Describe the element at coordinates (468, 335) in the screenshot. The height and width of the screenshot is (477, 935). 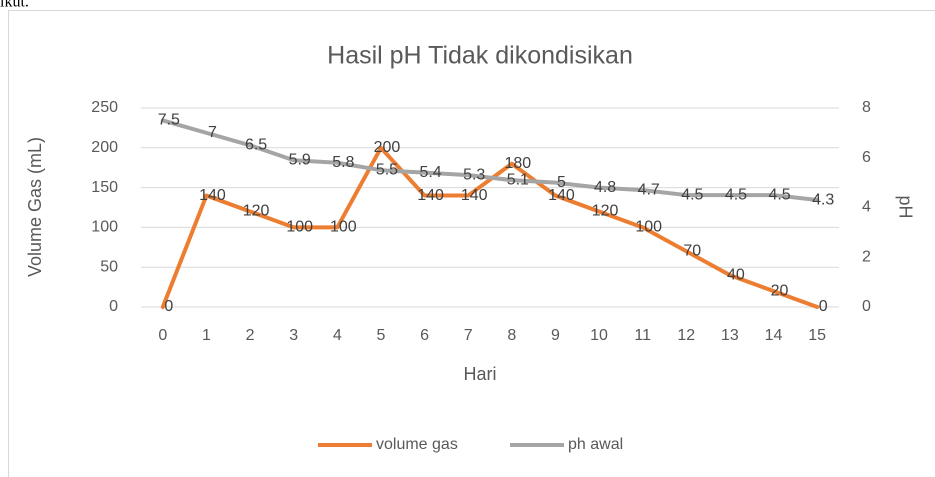
I see `x-tick-label: 7` at that location.